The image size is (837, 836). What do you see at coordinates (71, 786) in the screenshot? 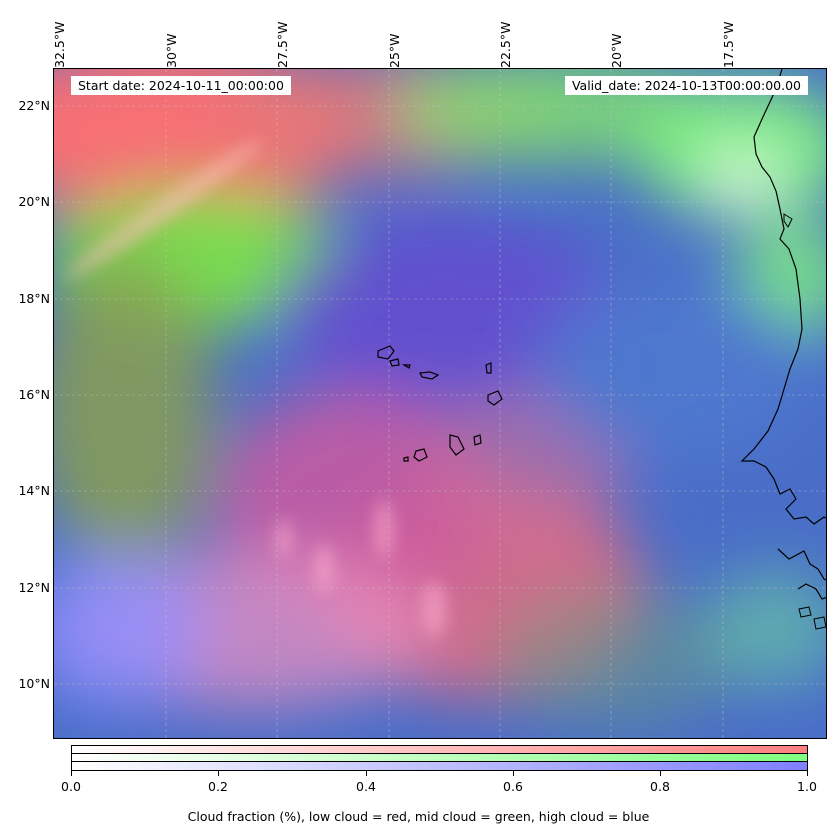
I see `colorbar-tick-label: 0.0` at bounding box center [71, 786].